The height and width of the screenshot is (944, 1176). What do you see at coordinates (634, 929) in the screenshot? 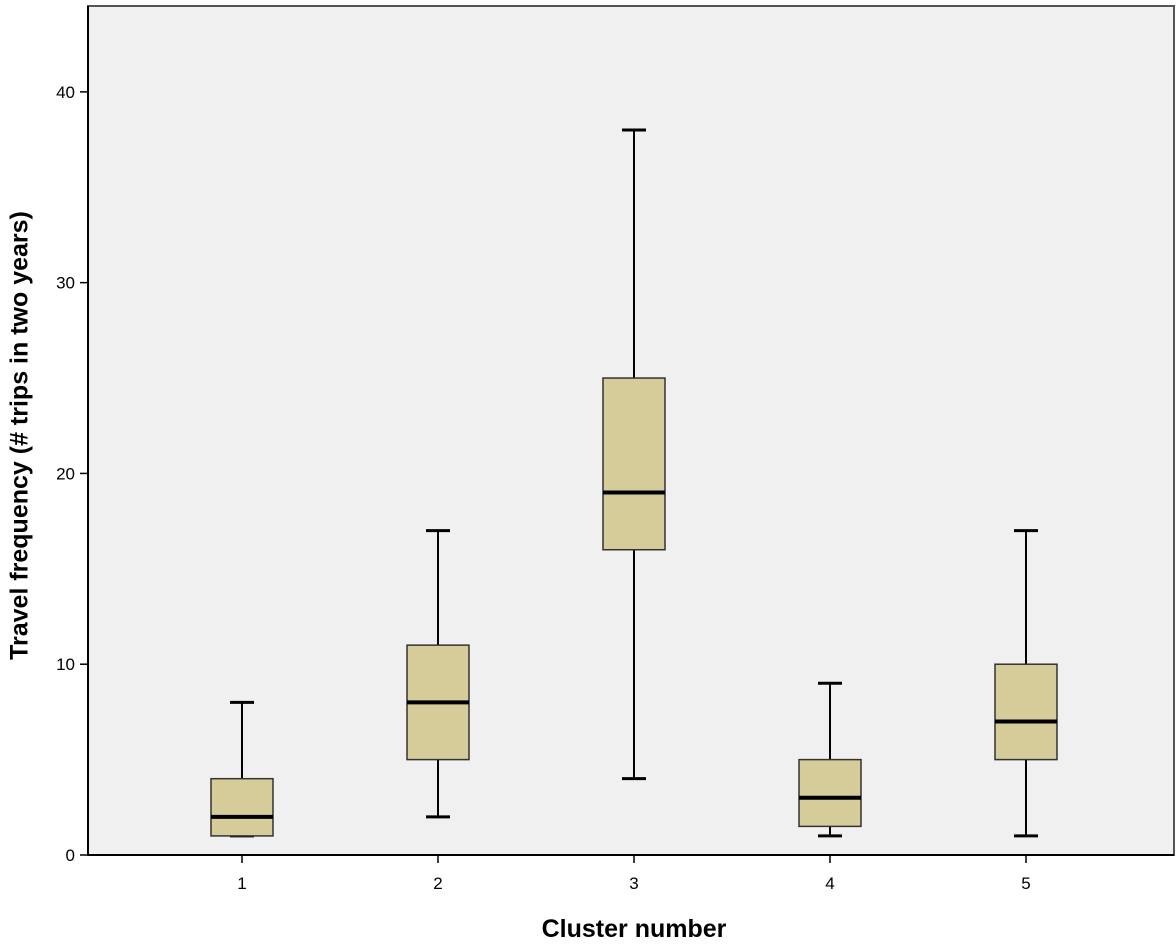
I see `x-axis-title: Cluster number` at bounding box center [634, 929].